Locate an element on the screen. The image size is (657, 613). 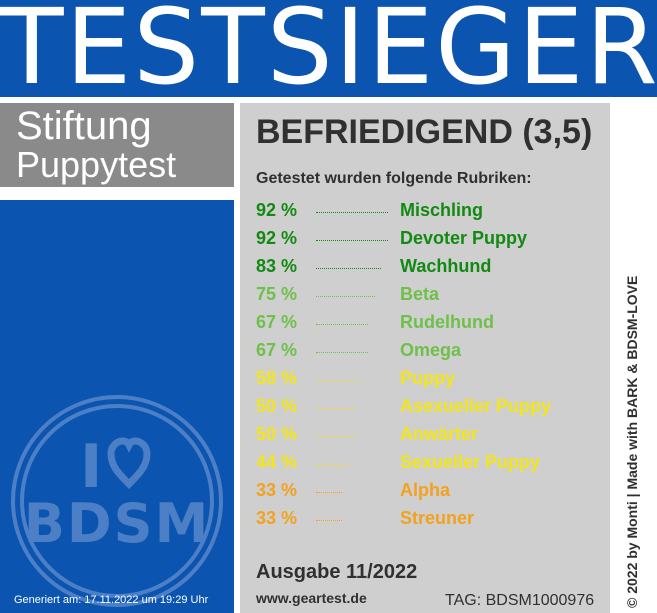
category-name: Sexueller Puppy is located at coordinates (470, 462).